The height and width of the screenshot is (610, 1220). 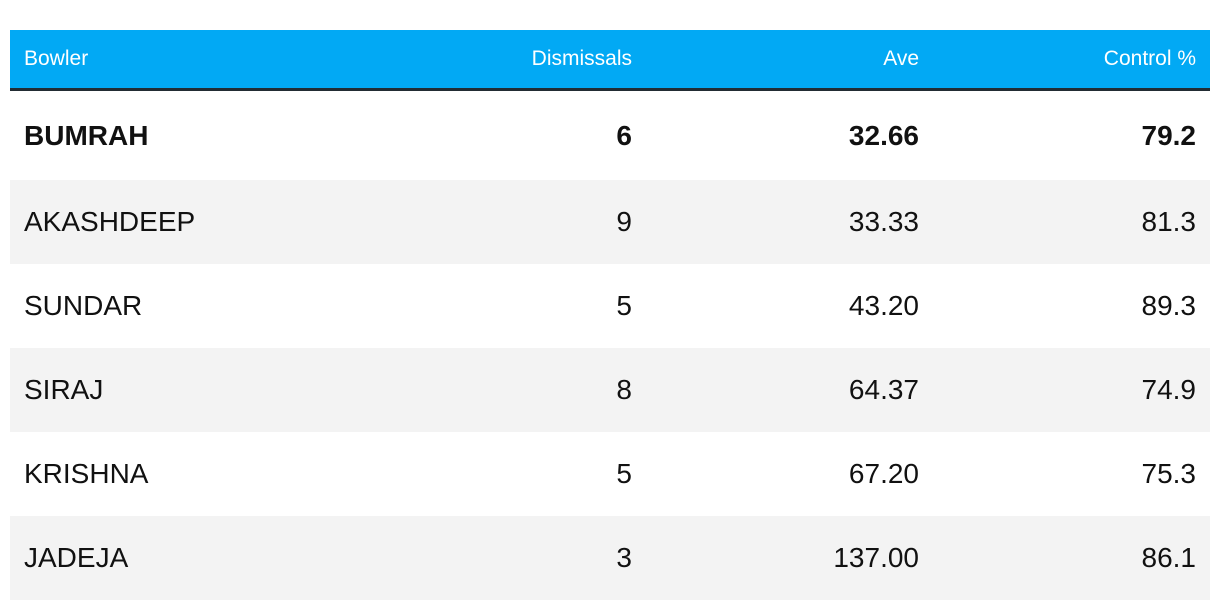 I want to click on bowler-name: JADEJA, so click(x=210, y=558).